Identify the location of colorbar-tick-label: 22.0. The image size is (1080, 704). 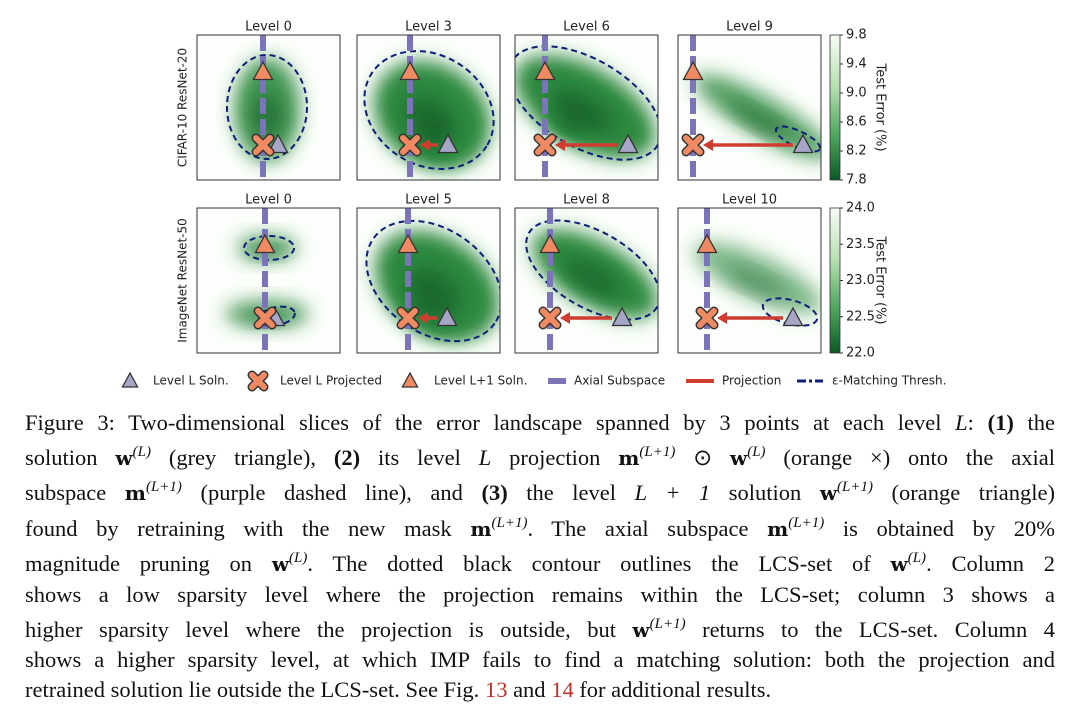
(860, 353).